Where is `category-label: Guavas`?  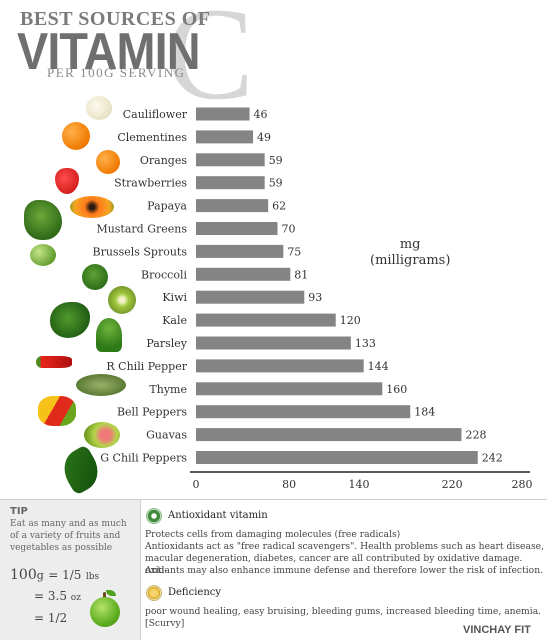
category-label: Guavas is located at coordinates (166, 435).